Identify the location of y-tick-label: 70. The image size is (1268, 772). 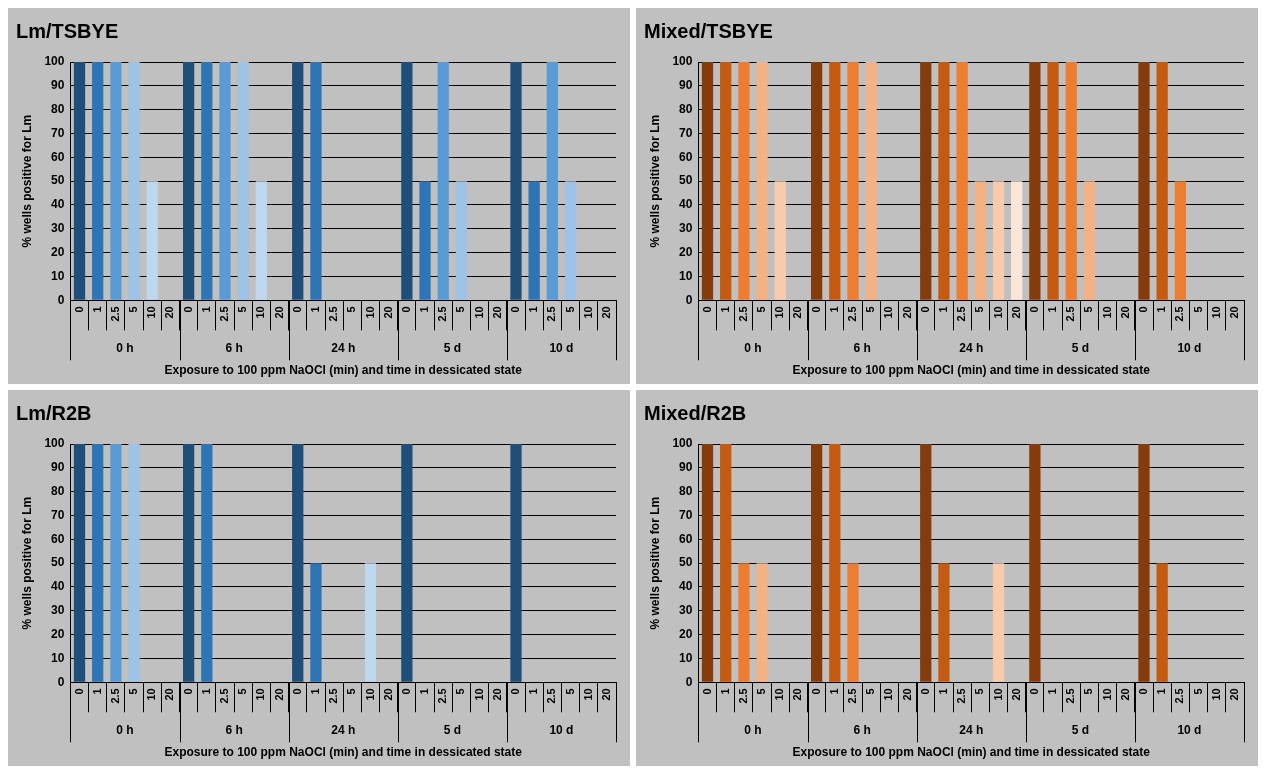
(686, 514).